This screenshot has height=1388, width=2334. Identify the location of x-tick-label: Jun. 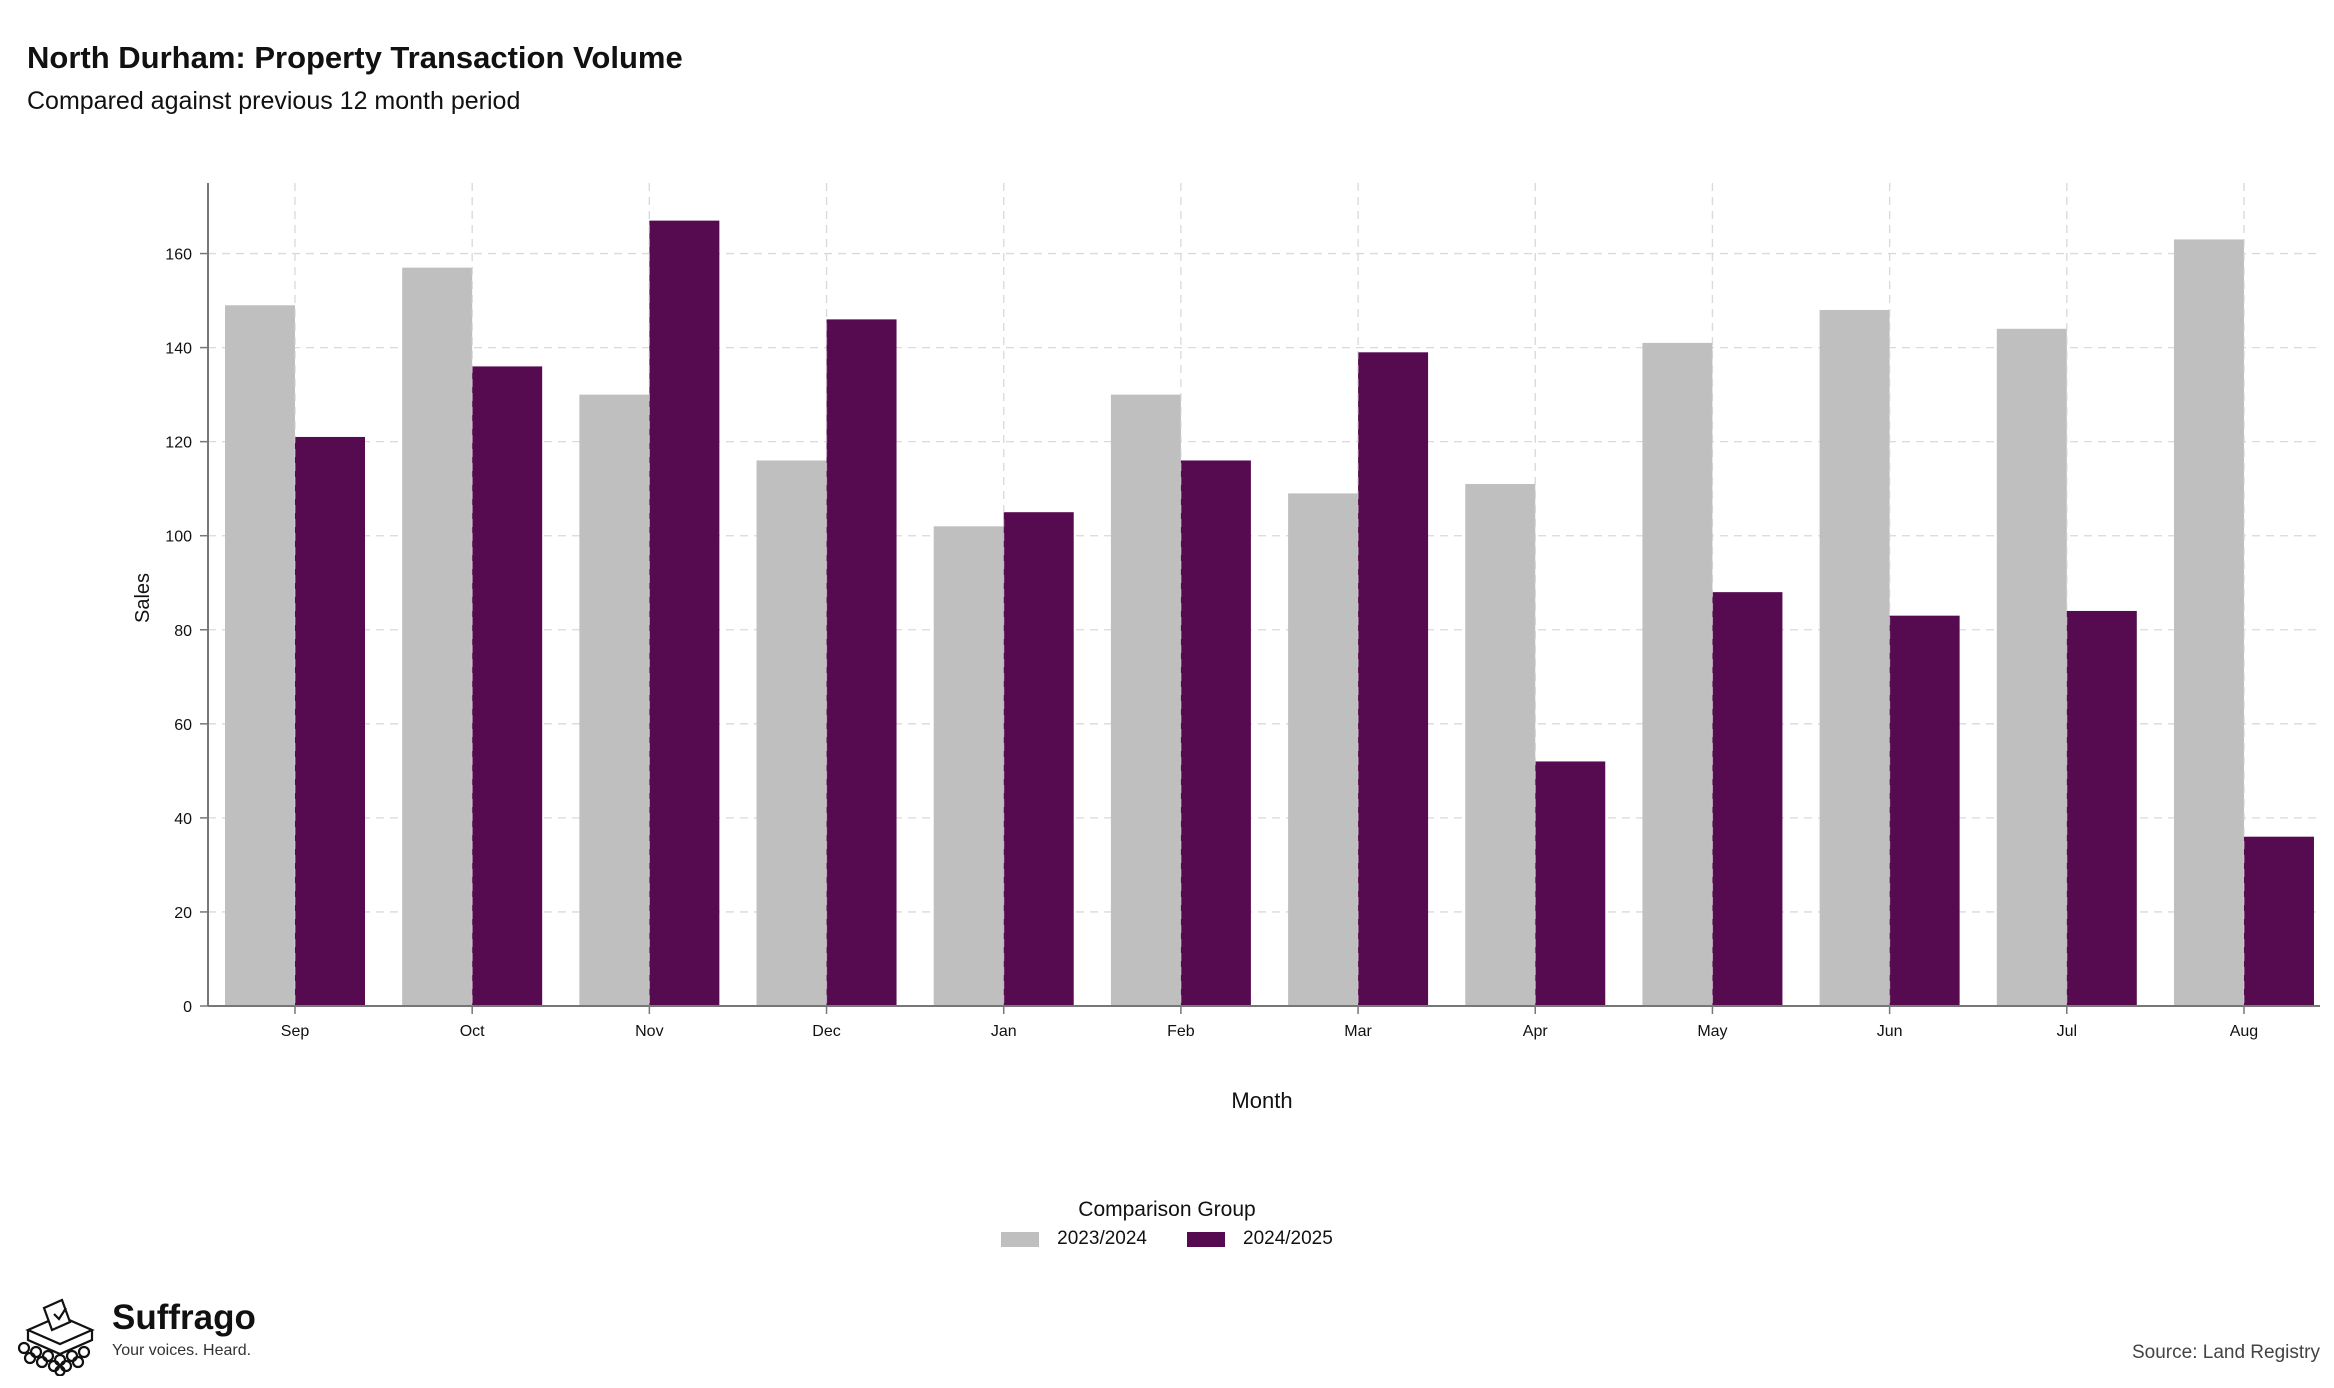
(1890, 1031).